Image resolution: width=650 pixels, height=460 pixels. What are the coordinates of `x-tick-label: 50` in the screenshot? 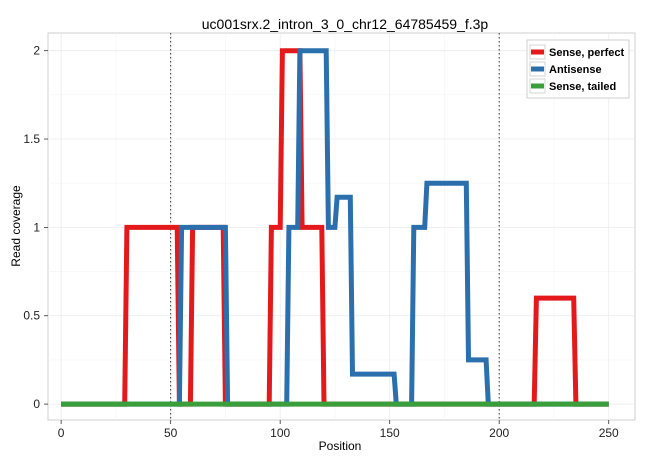 It's located at (171, 433).